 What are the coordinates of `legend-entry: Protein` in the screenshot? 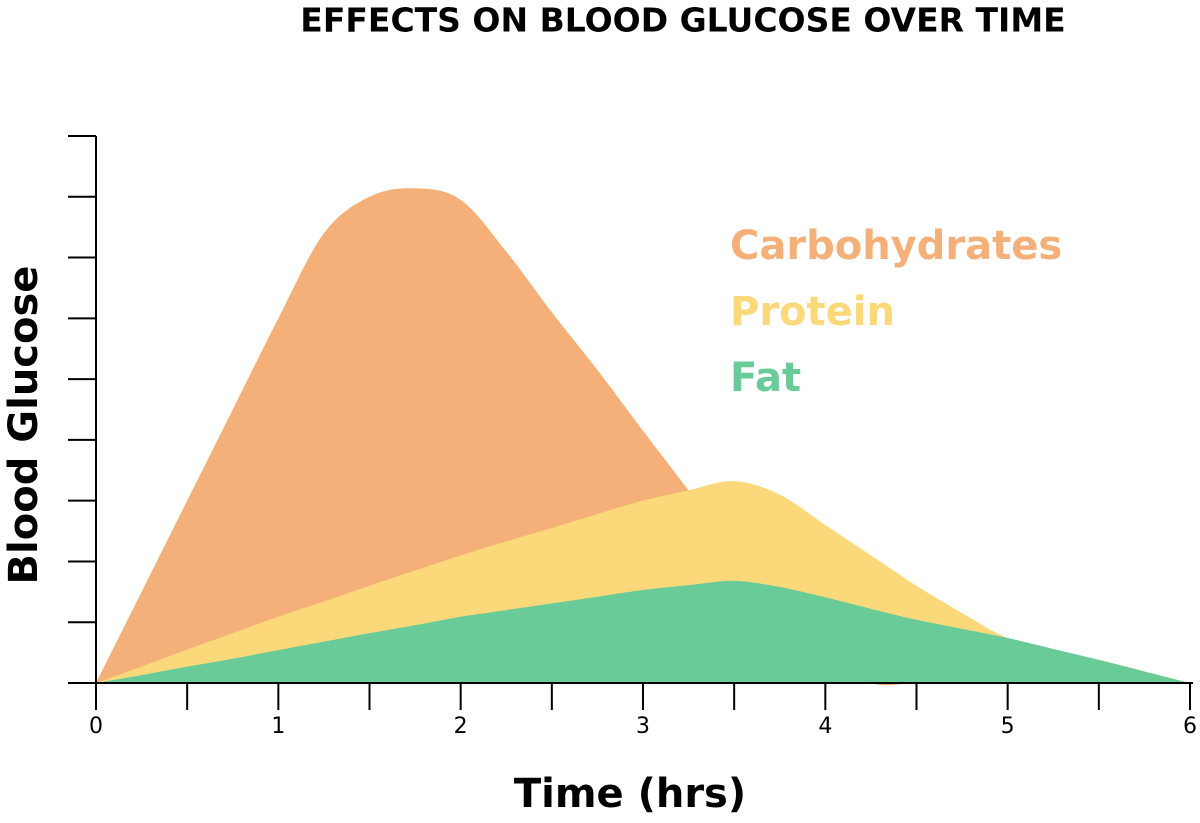 It's located at (812, 312).